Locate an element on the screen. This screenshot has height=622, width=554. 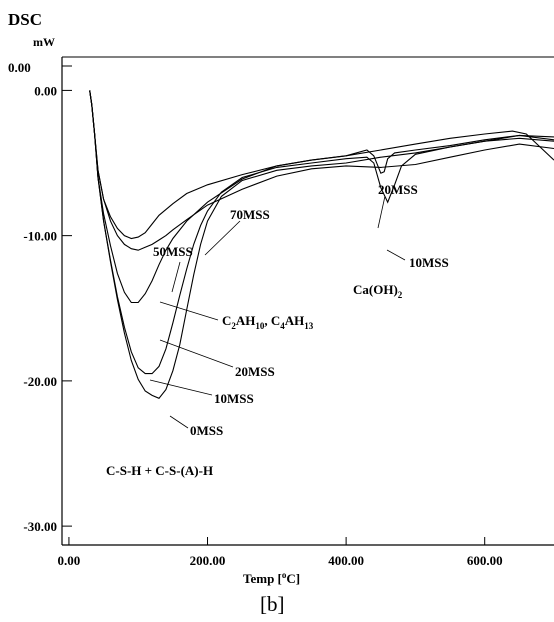
y-ticks: 0.00 -10.00 -20.00 -30.00 is located at coordinates (47, 308).